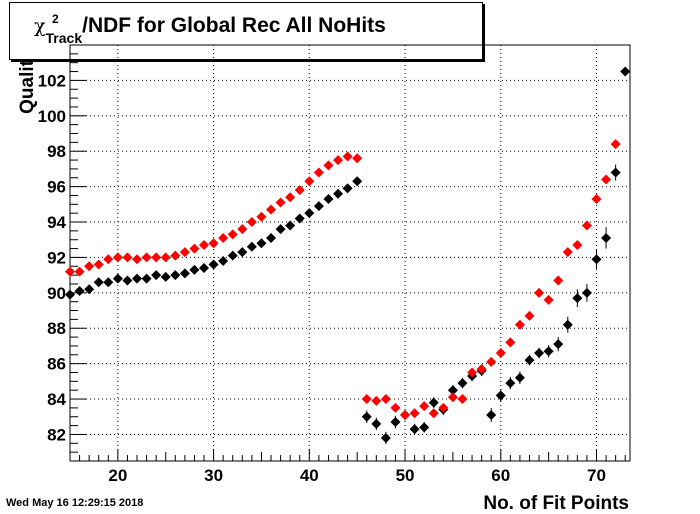 This screenshot has height=514, width=700. What do you see at coordinates (56, 399) in the screenshot?
I see `y-tick-label: 84` at bounding box center [56, 399].